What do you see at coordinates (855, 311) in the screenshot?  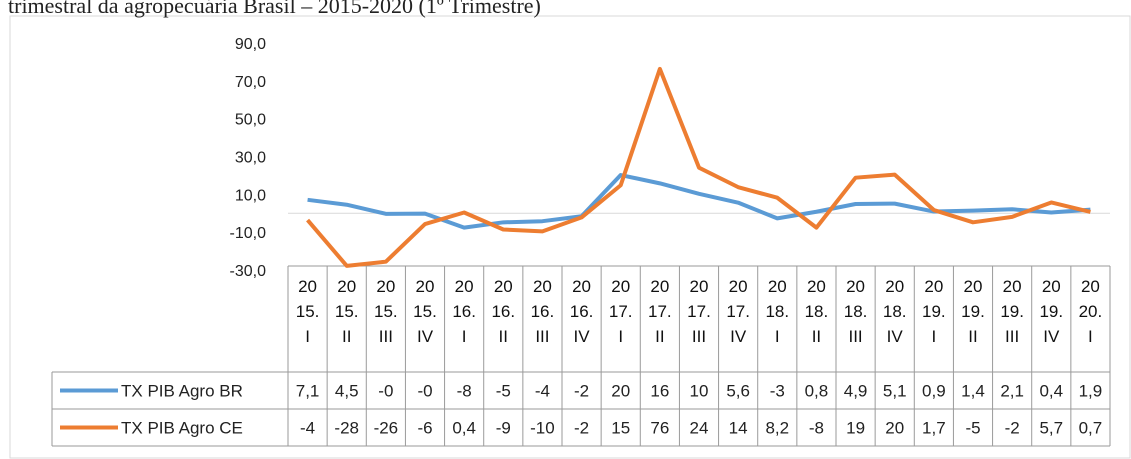 I see `x-tick-label: 2018.III` at bounding box center [855, 311].